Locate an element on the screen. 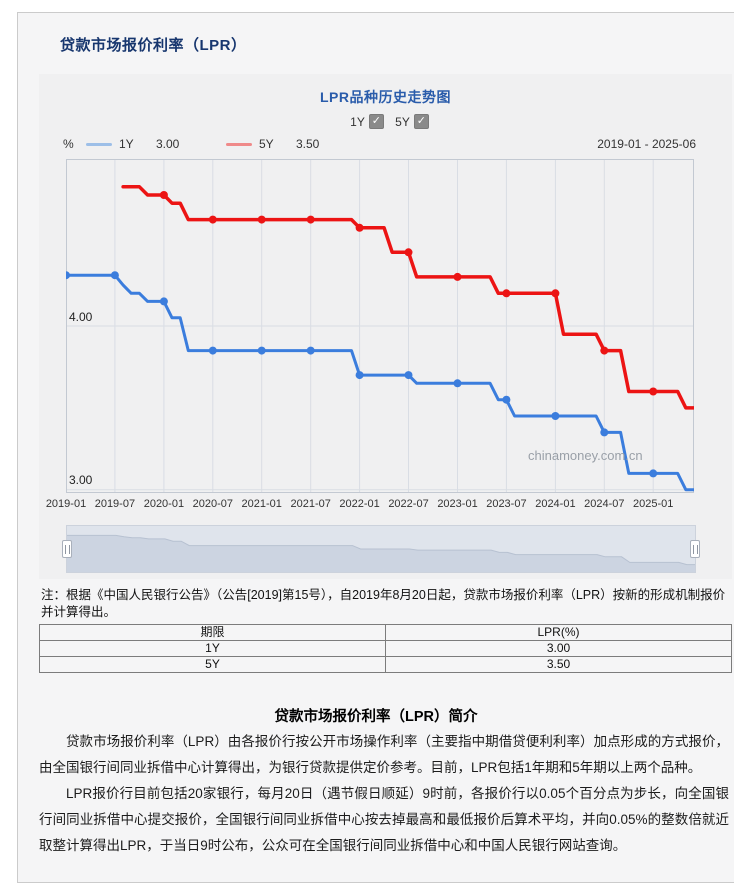  table-header-row: 期限 LPR(%) is located at coordinates (385, 632).